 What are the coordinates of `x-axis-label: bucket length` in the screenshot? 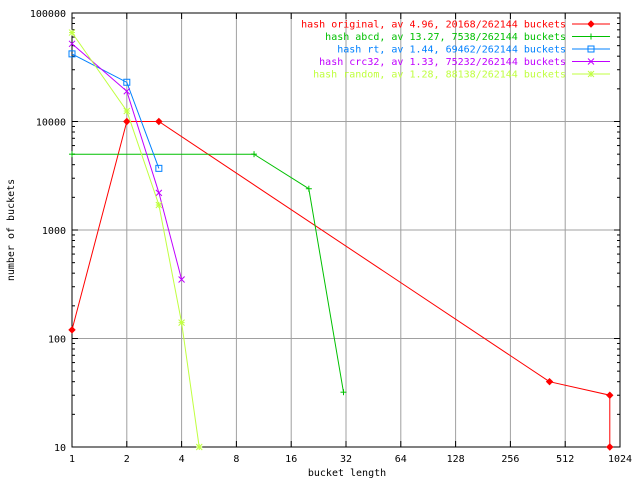 It's located at (347, 473).